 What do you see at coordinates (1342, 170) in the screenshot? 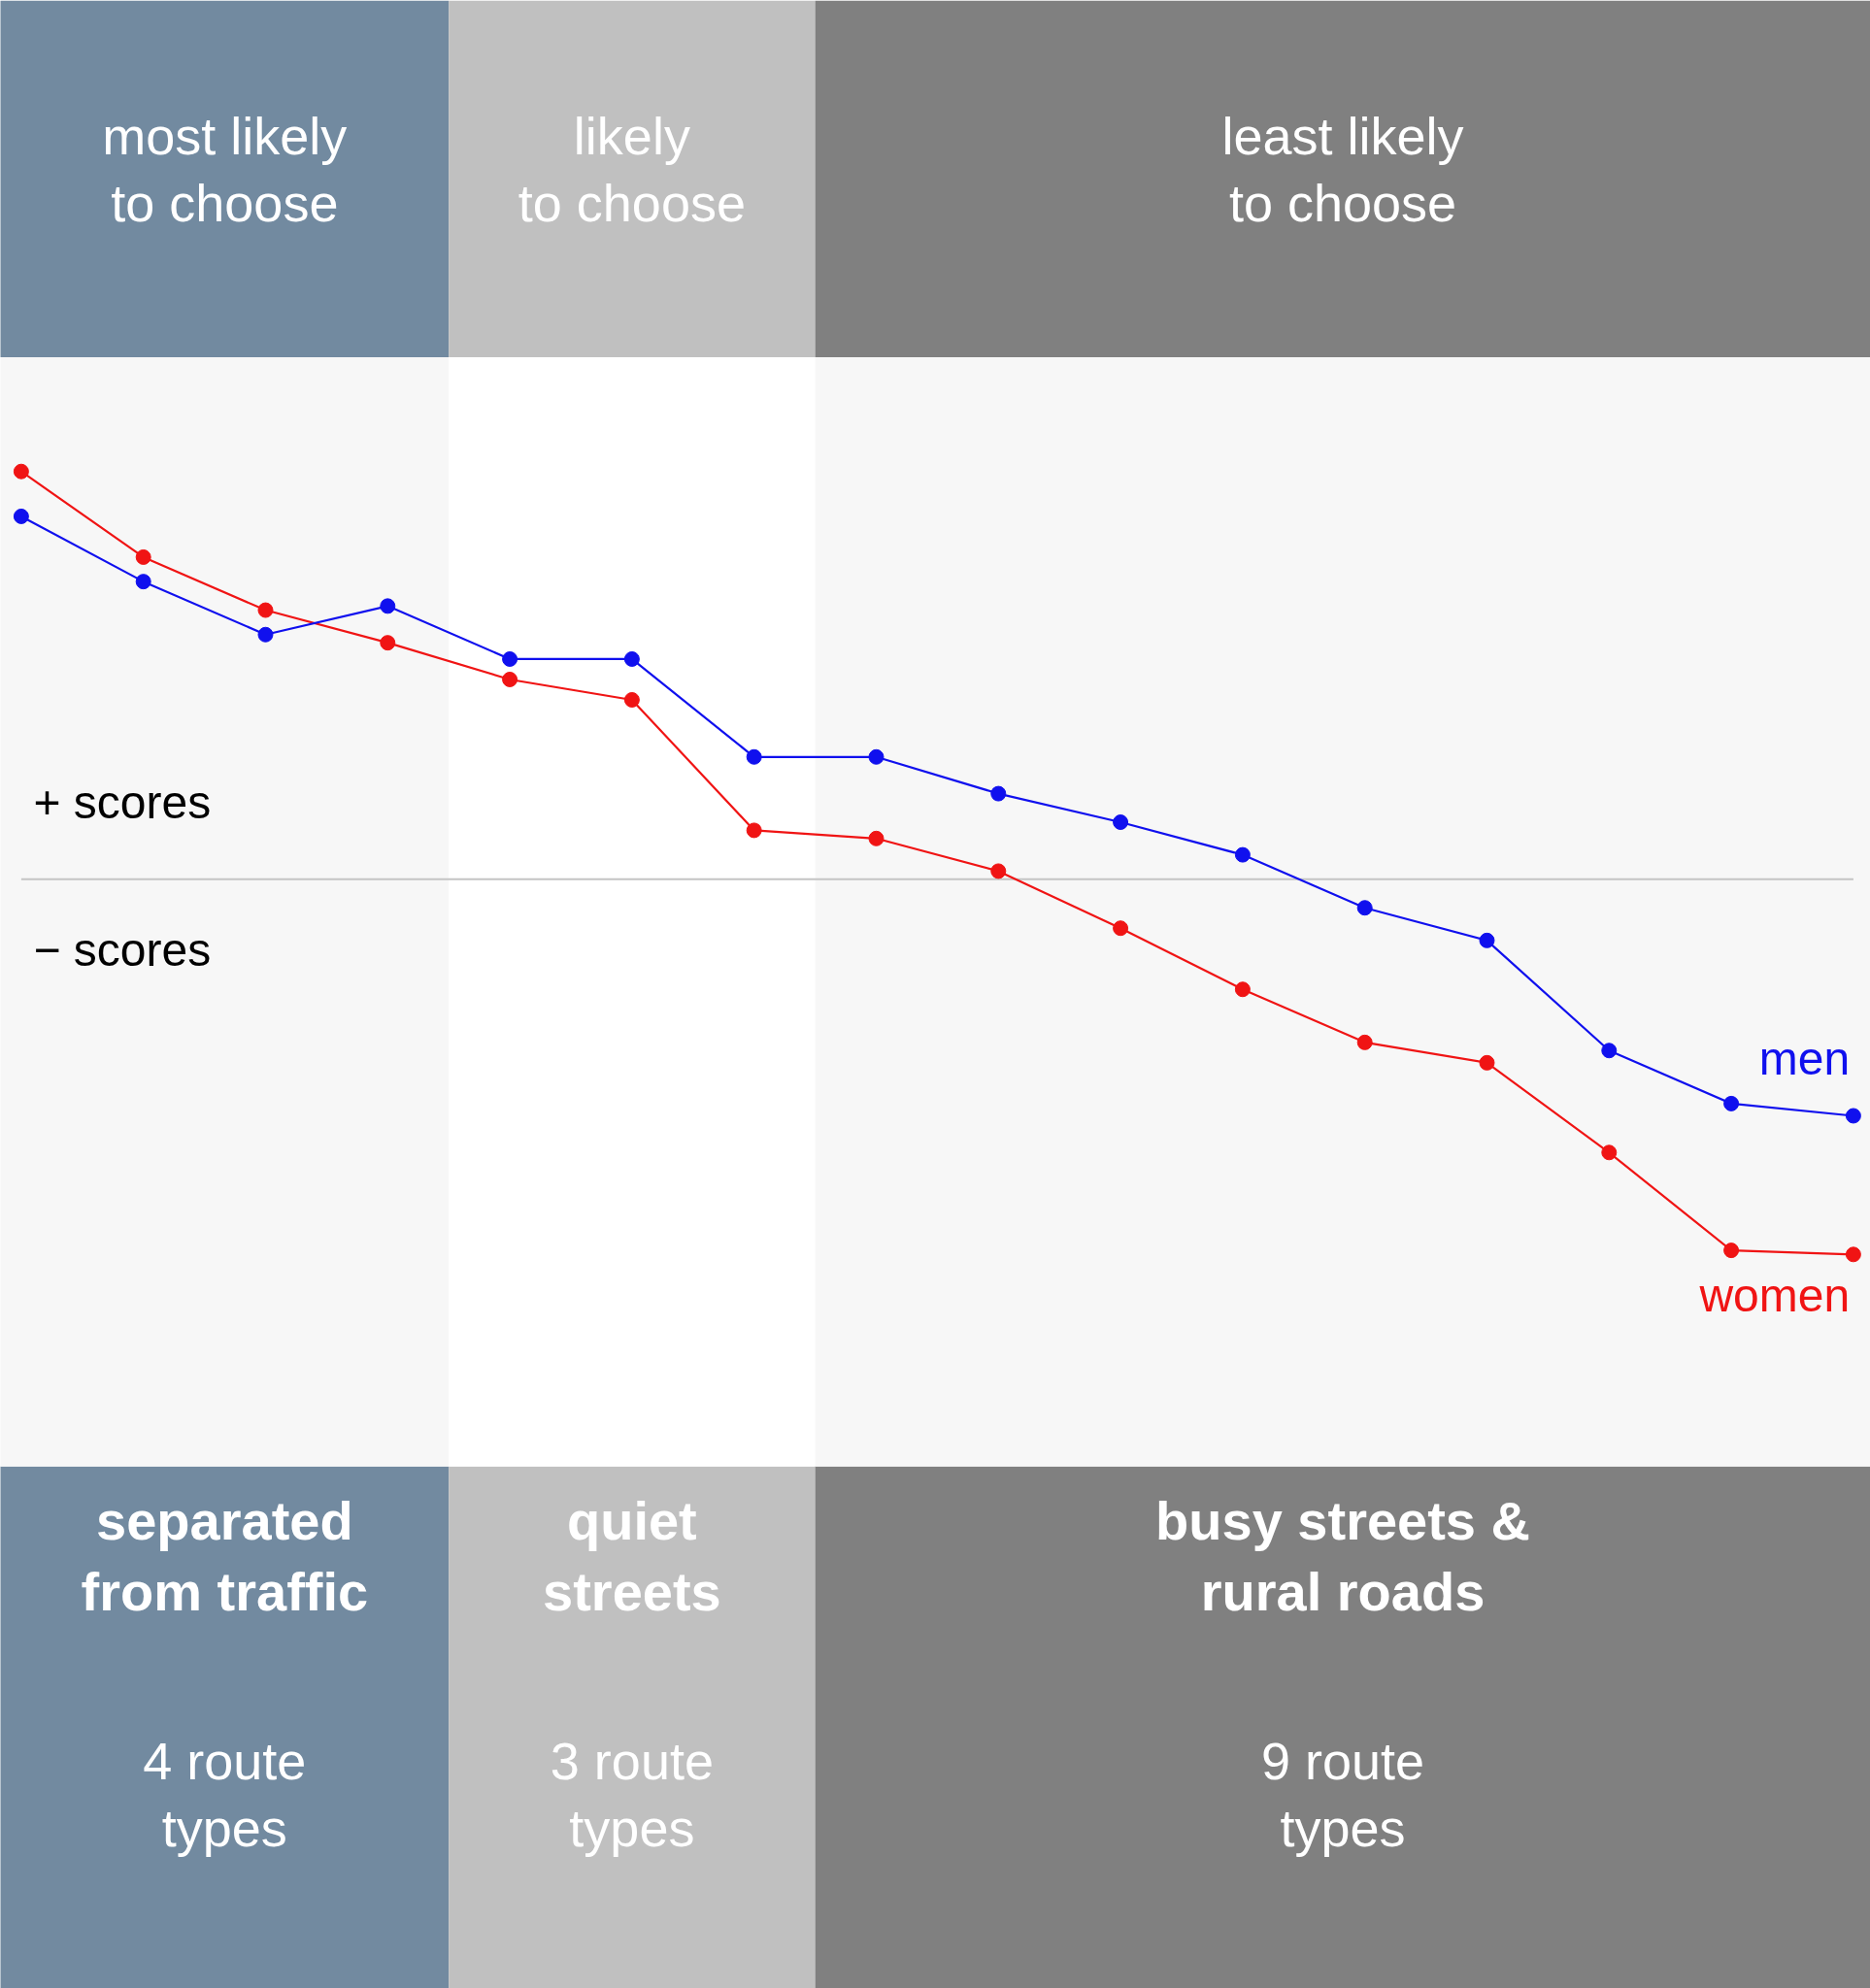
I see `text: least likely to choose` at bounding box center [1342, 170].